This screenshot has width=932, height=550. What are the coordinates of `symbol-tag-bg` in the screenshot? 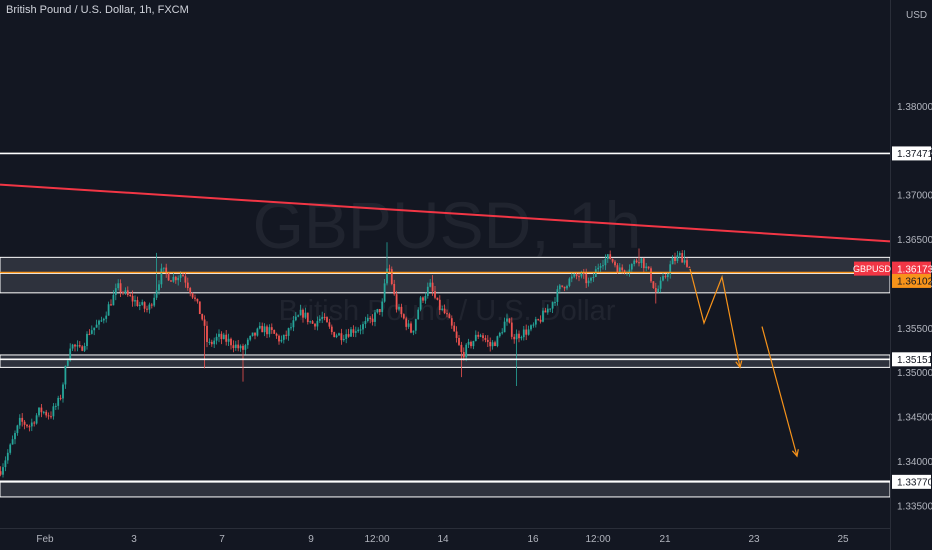 It's located at (872, 268).